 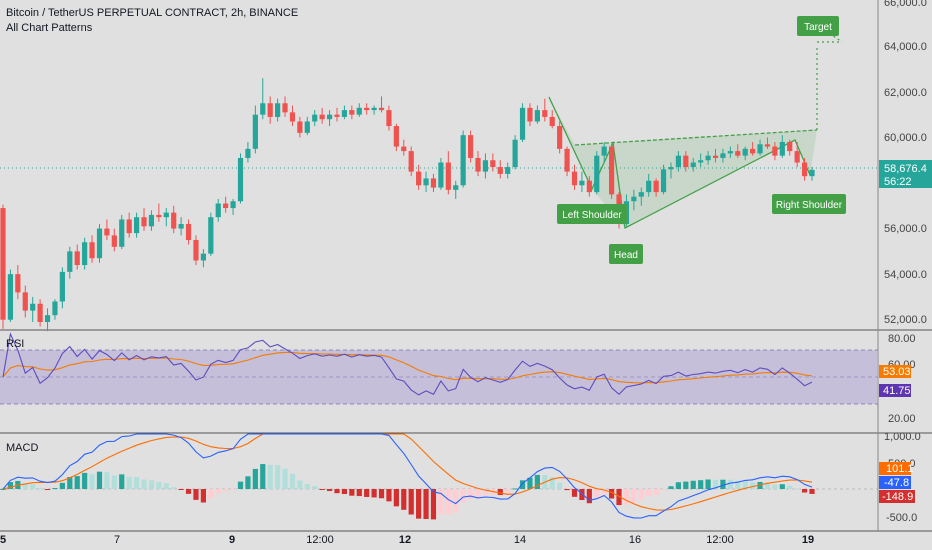 I want to click on macd-pane-label: MACD, so click(x=22, y=448).